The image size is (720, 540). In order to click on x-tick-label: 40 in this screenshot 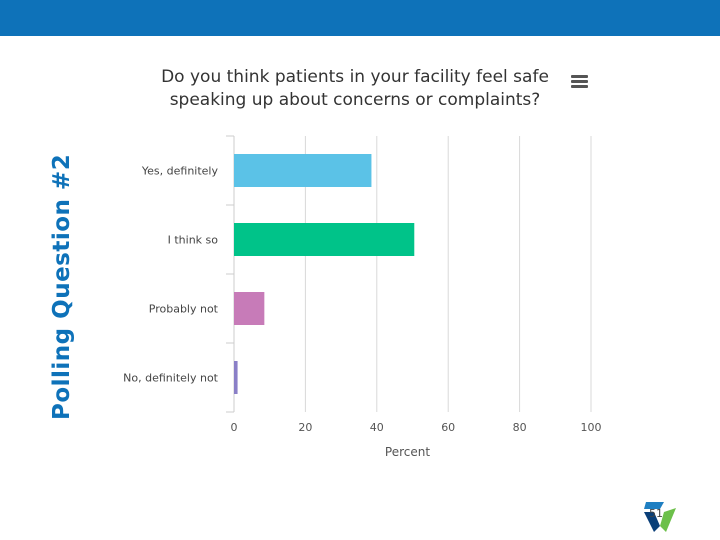, I will do `click(377, 427)`.